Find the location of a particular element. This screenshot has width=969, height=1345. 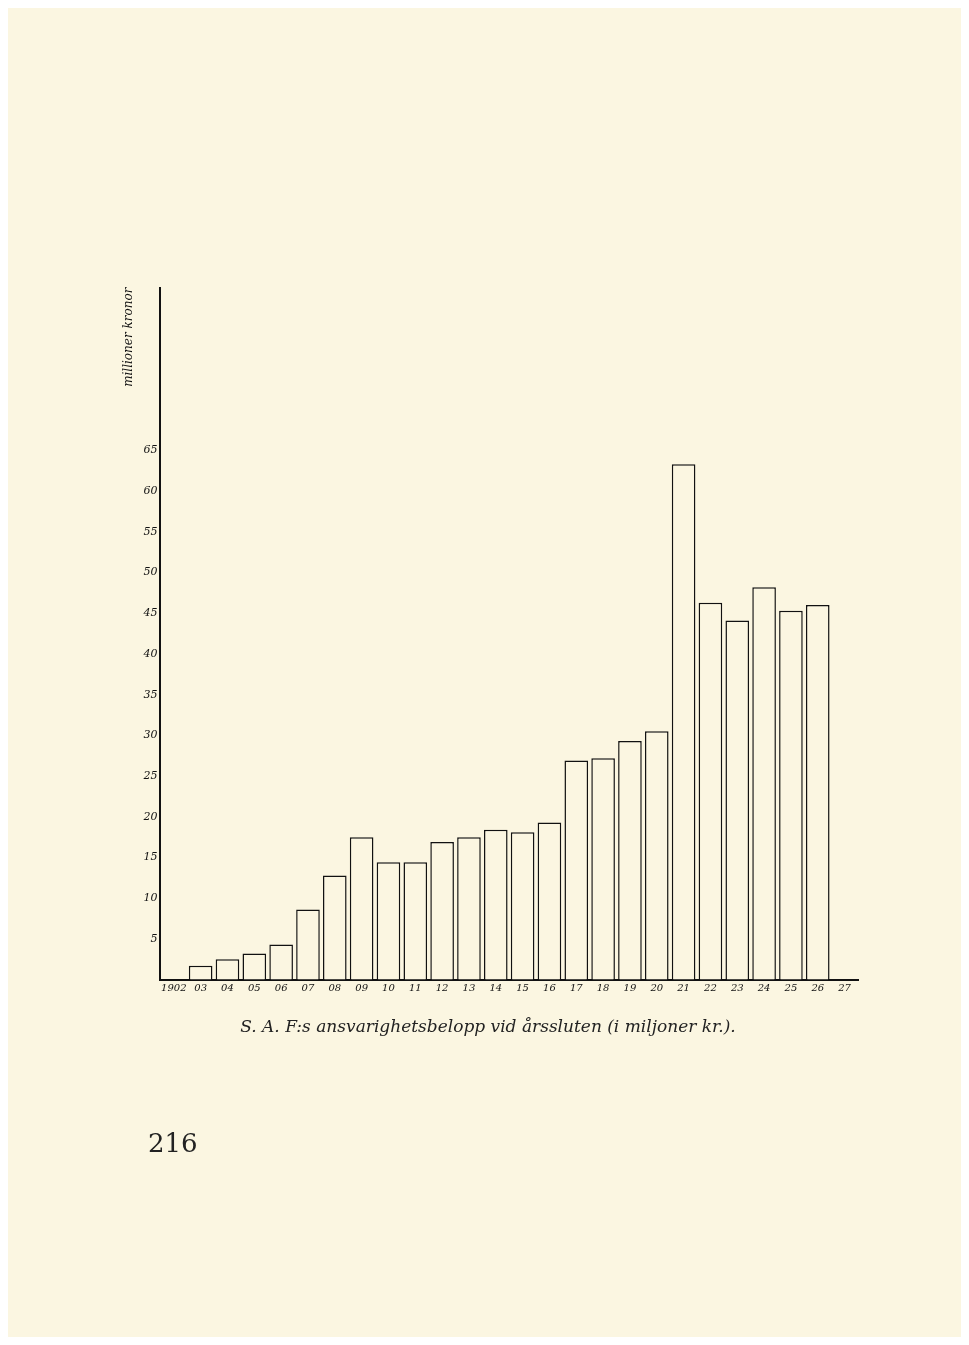

x-tick-label: 21 is located at coordinates (683, 988).